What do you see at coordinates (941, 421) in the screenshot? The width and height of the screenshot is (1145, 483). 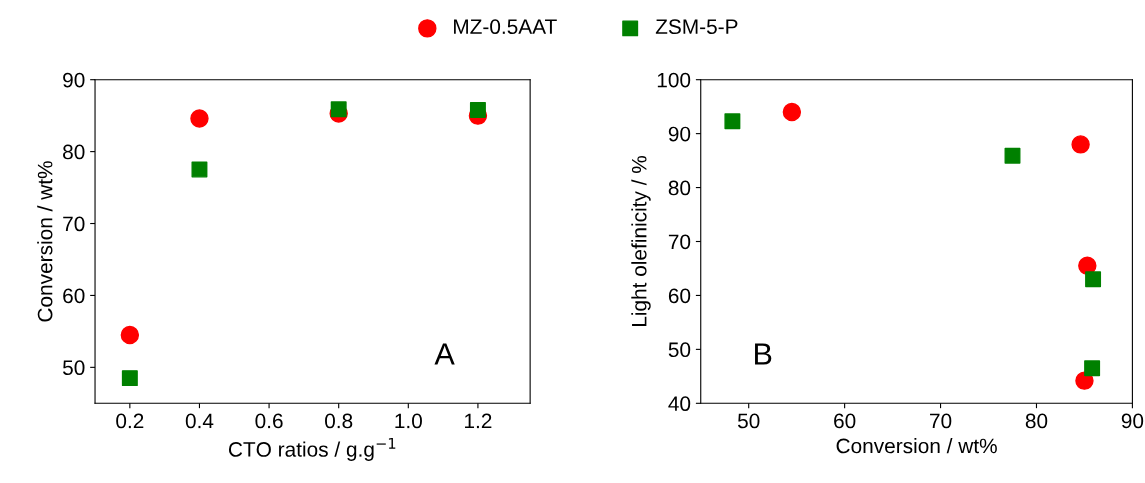 I see `x-tick-label: 70` at bounding box center [941, 421].